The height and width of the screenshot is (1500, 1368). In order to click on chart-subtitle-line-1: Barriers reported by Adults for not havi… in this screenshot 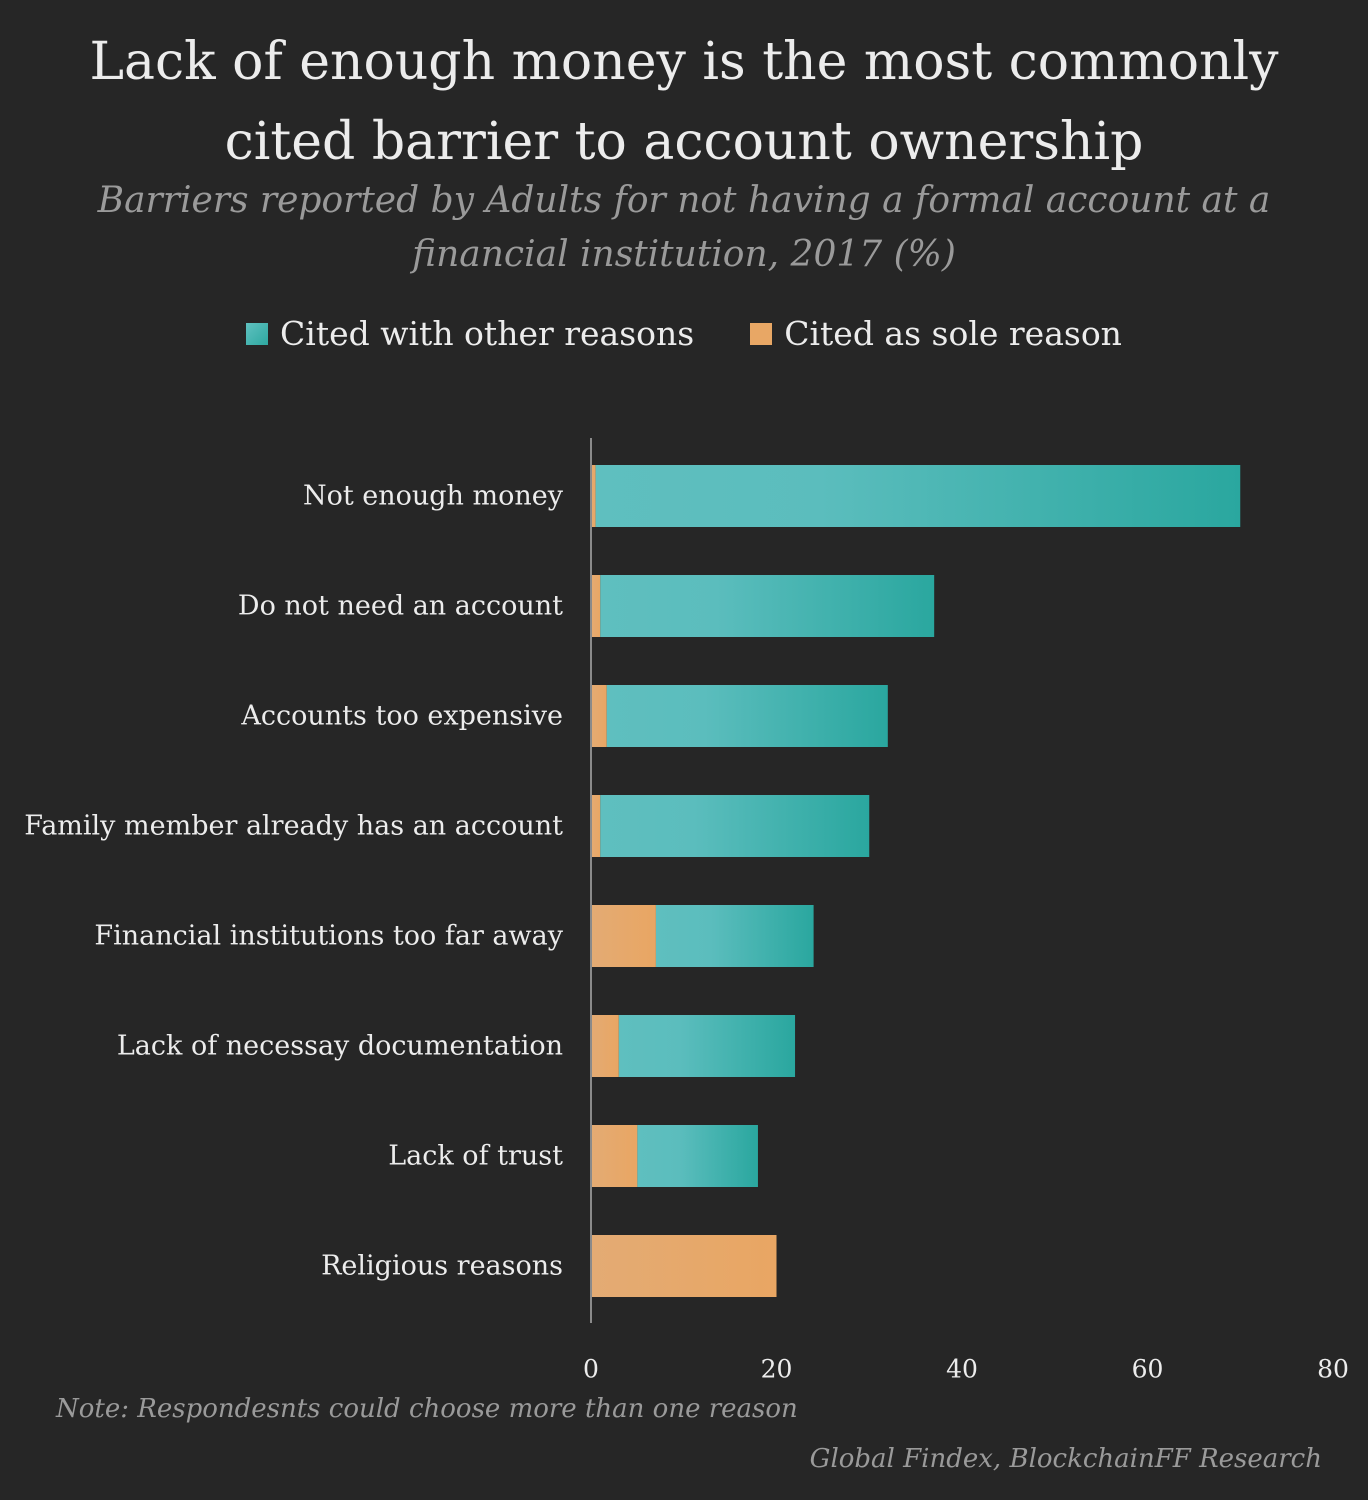, I will do `click(684, 200)`.